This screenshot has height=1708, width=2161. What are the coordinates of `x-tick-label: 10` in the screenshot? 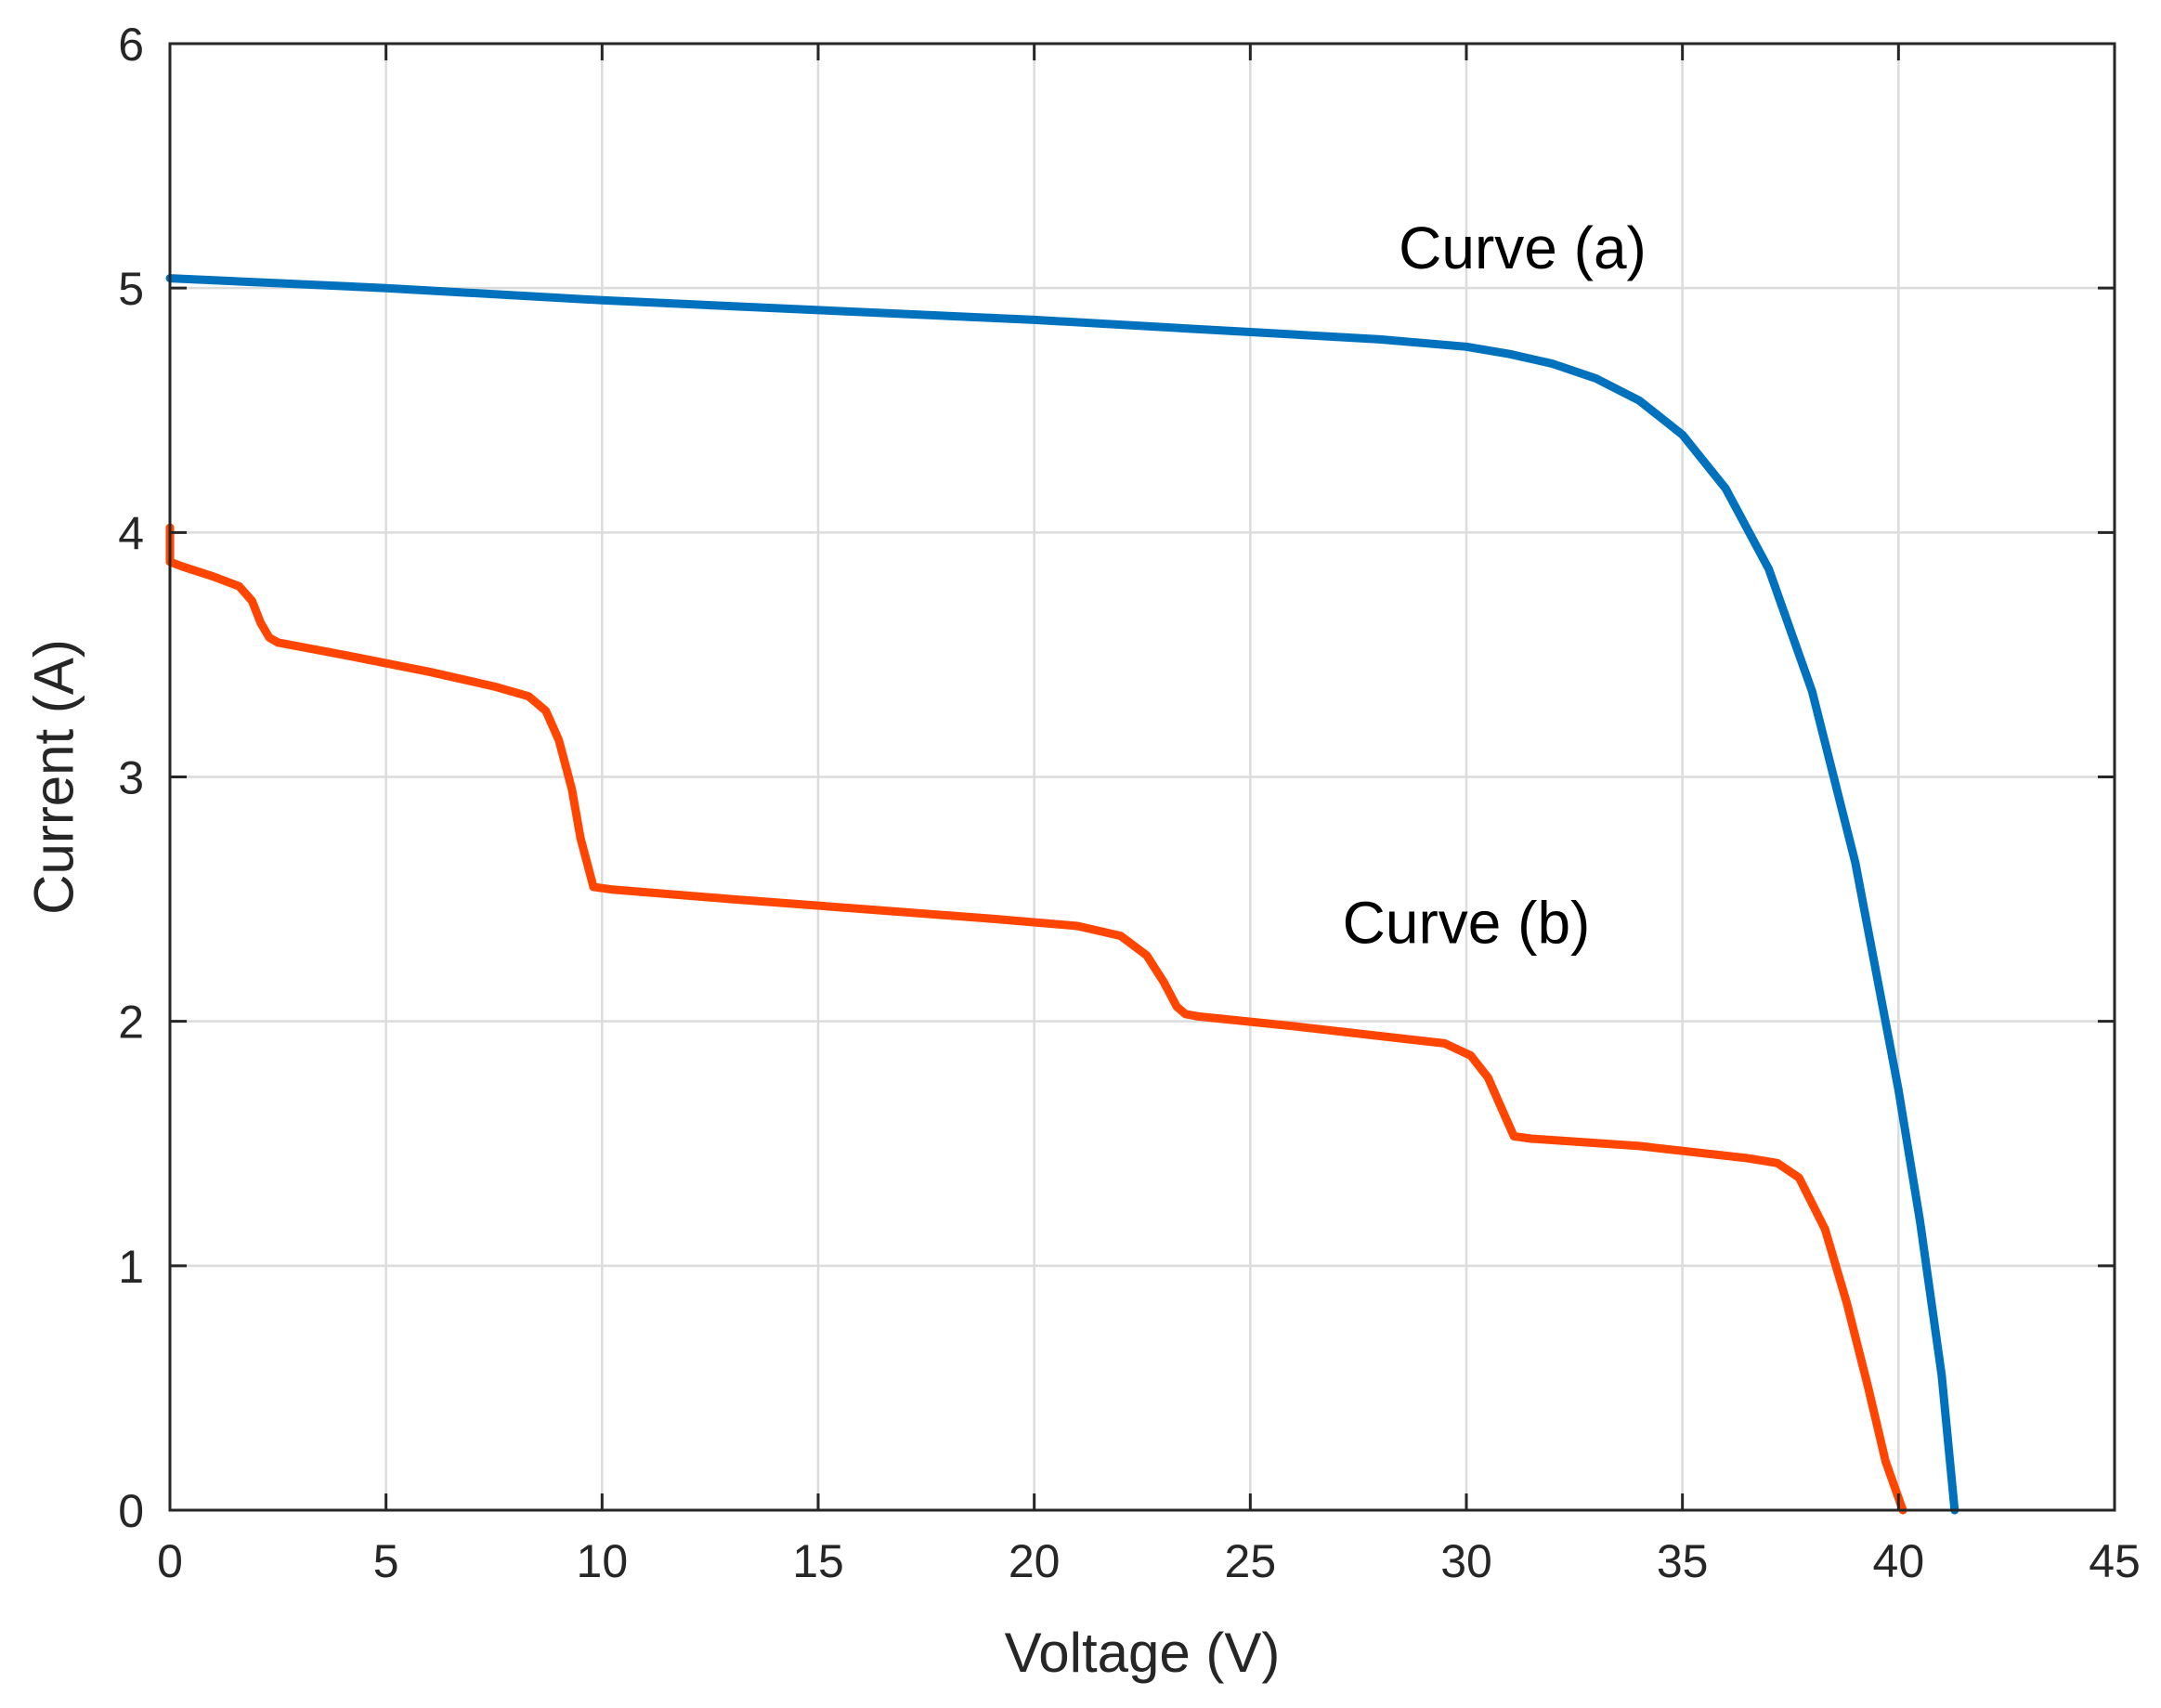 It's located at (603, 1561).